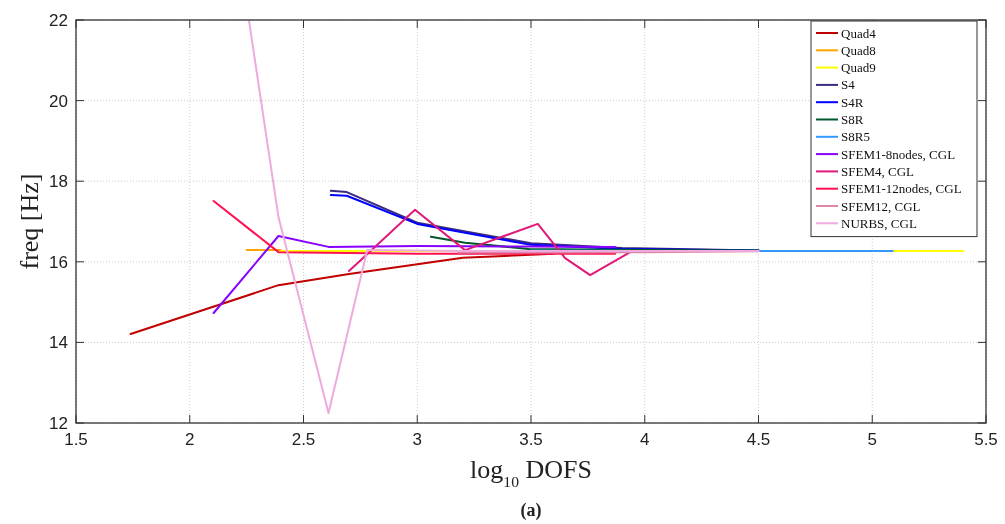 The width and height of the screenshot is (1005, 524). I want to click on x-axis-title: log$_{10}$ DOFS, so click(531, 472).